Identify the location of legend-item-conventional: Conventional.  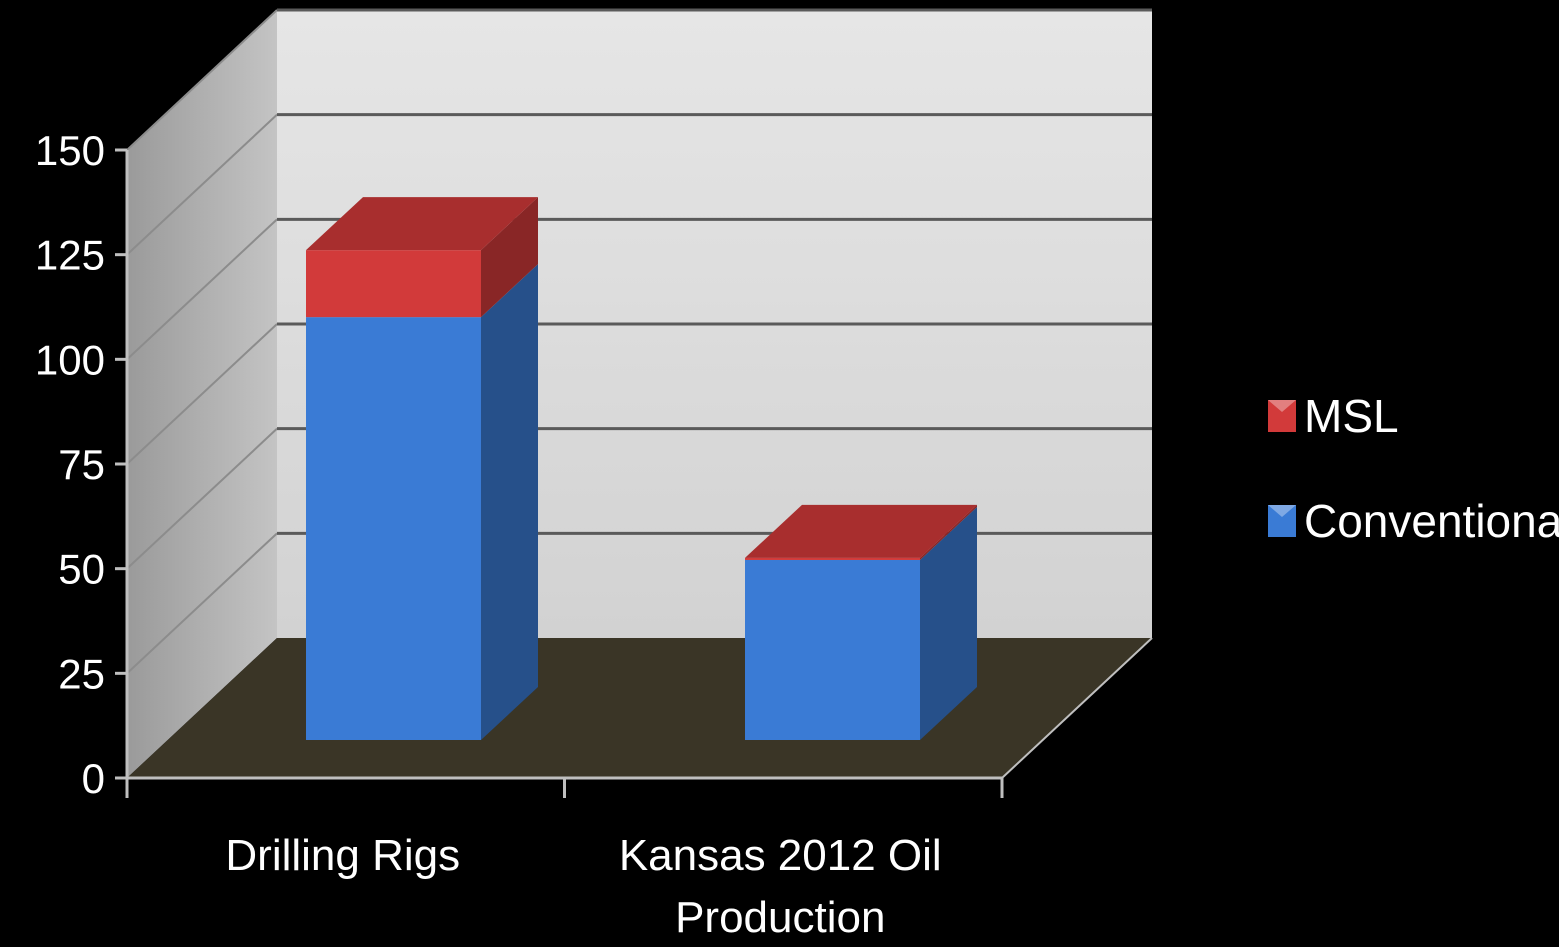
(1413, 521).